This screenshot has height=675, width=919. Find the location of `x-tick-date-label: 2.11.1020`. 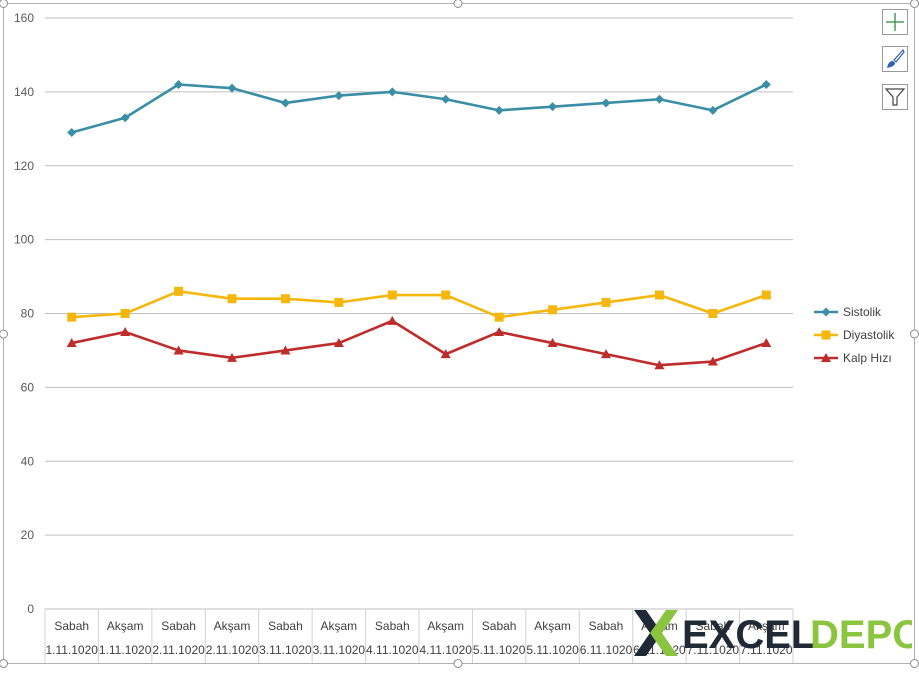

x-tick-date-label: 2.11.1020 is located at coordinates (232, 650).